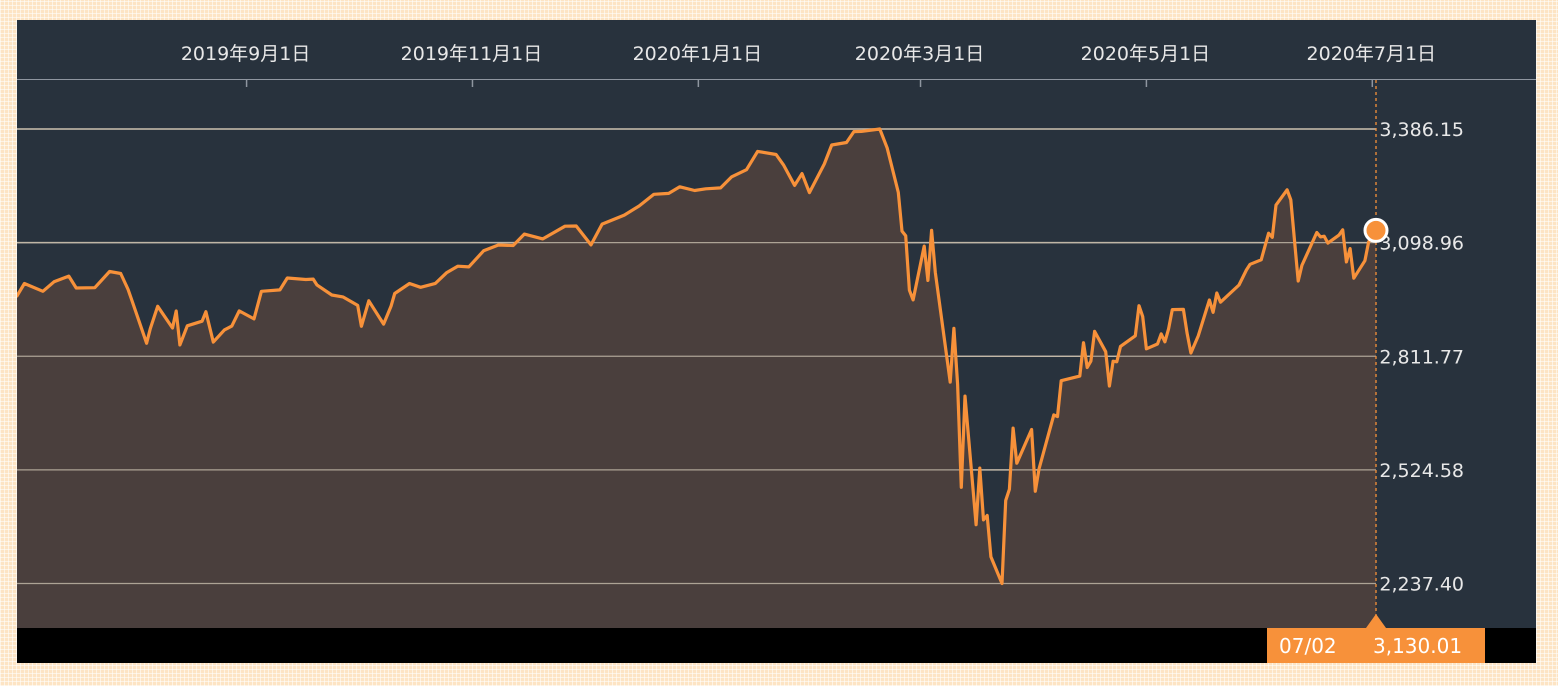 Image resolution: width=1558 pixels, height=686 pixels. What do you see at coordinates (1421, 357) in the screenshot?
I see `y-tick-label: 2,811.77` at bounding box center [1421, 357].